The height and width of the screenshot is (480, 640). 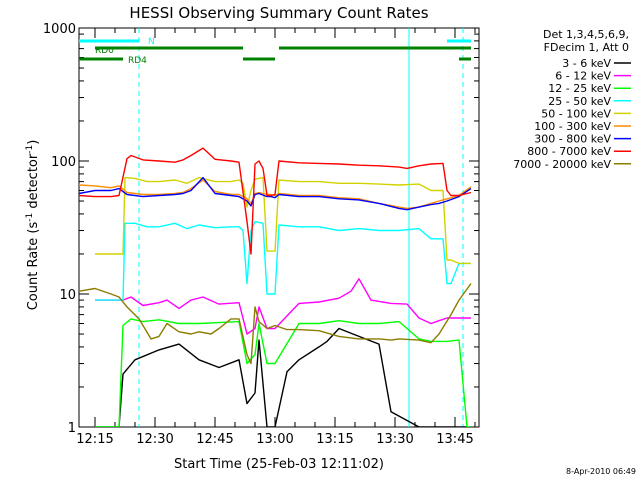 I want to click on series-line-25-50-kev, so click(x=283, y=260).